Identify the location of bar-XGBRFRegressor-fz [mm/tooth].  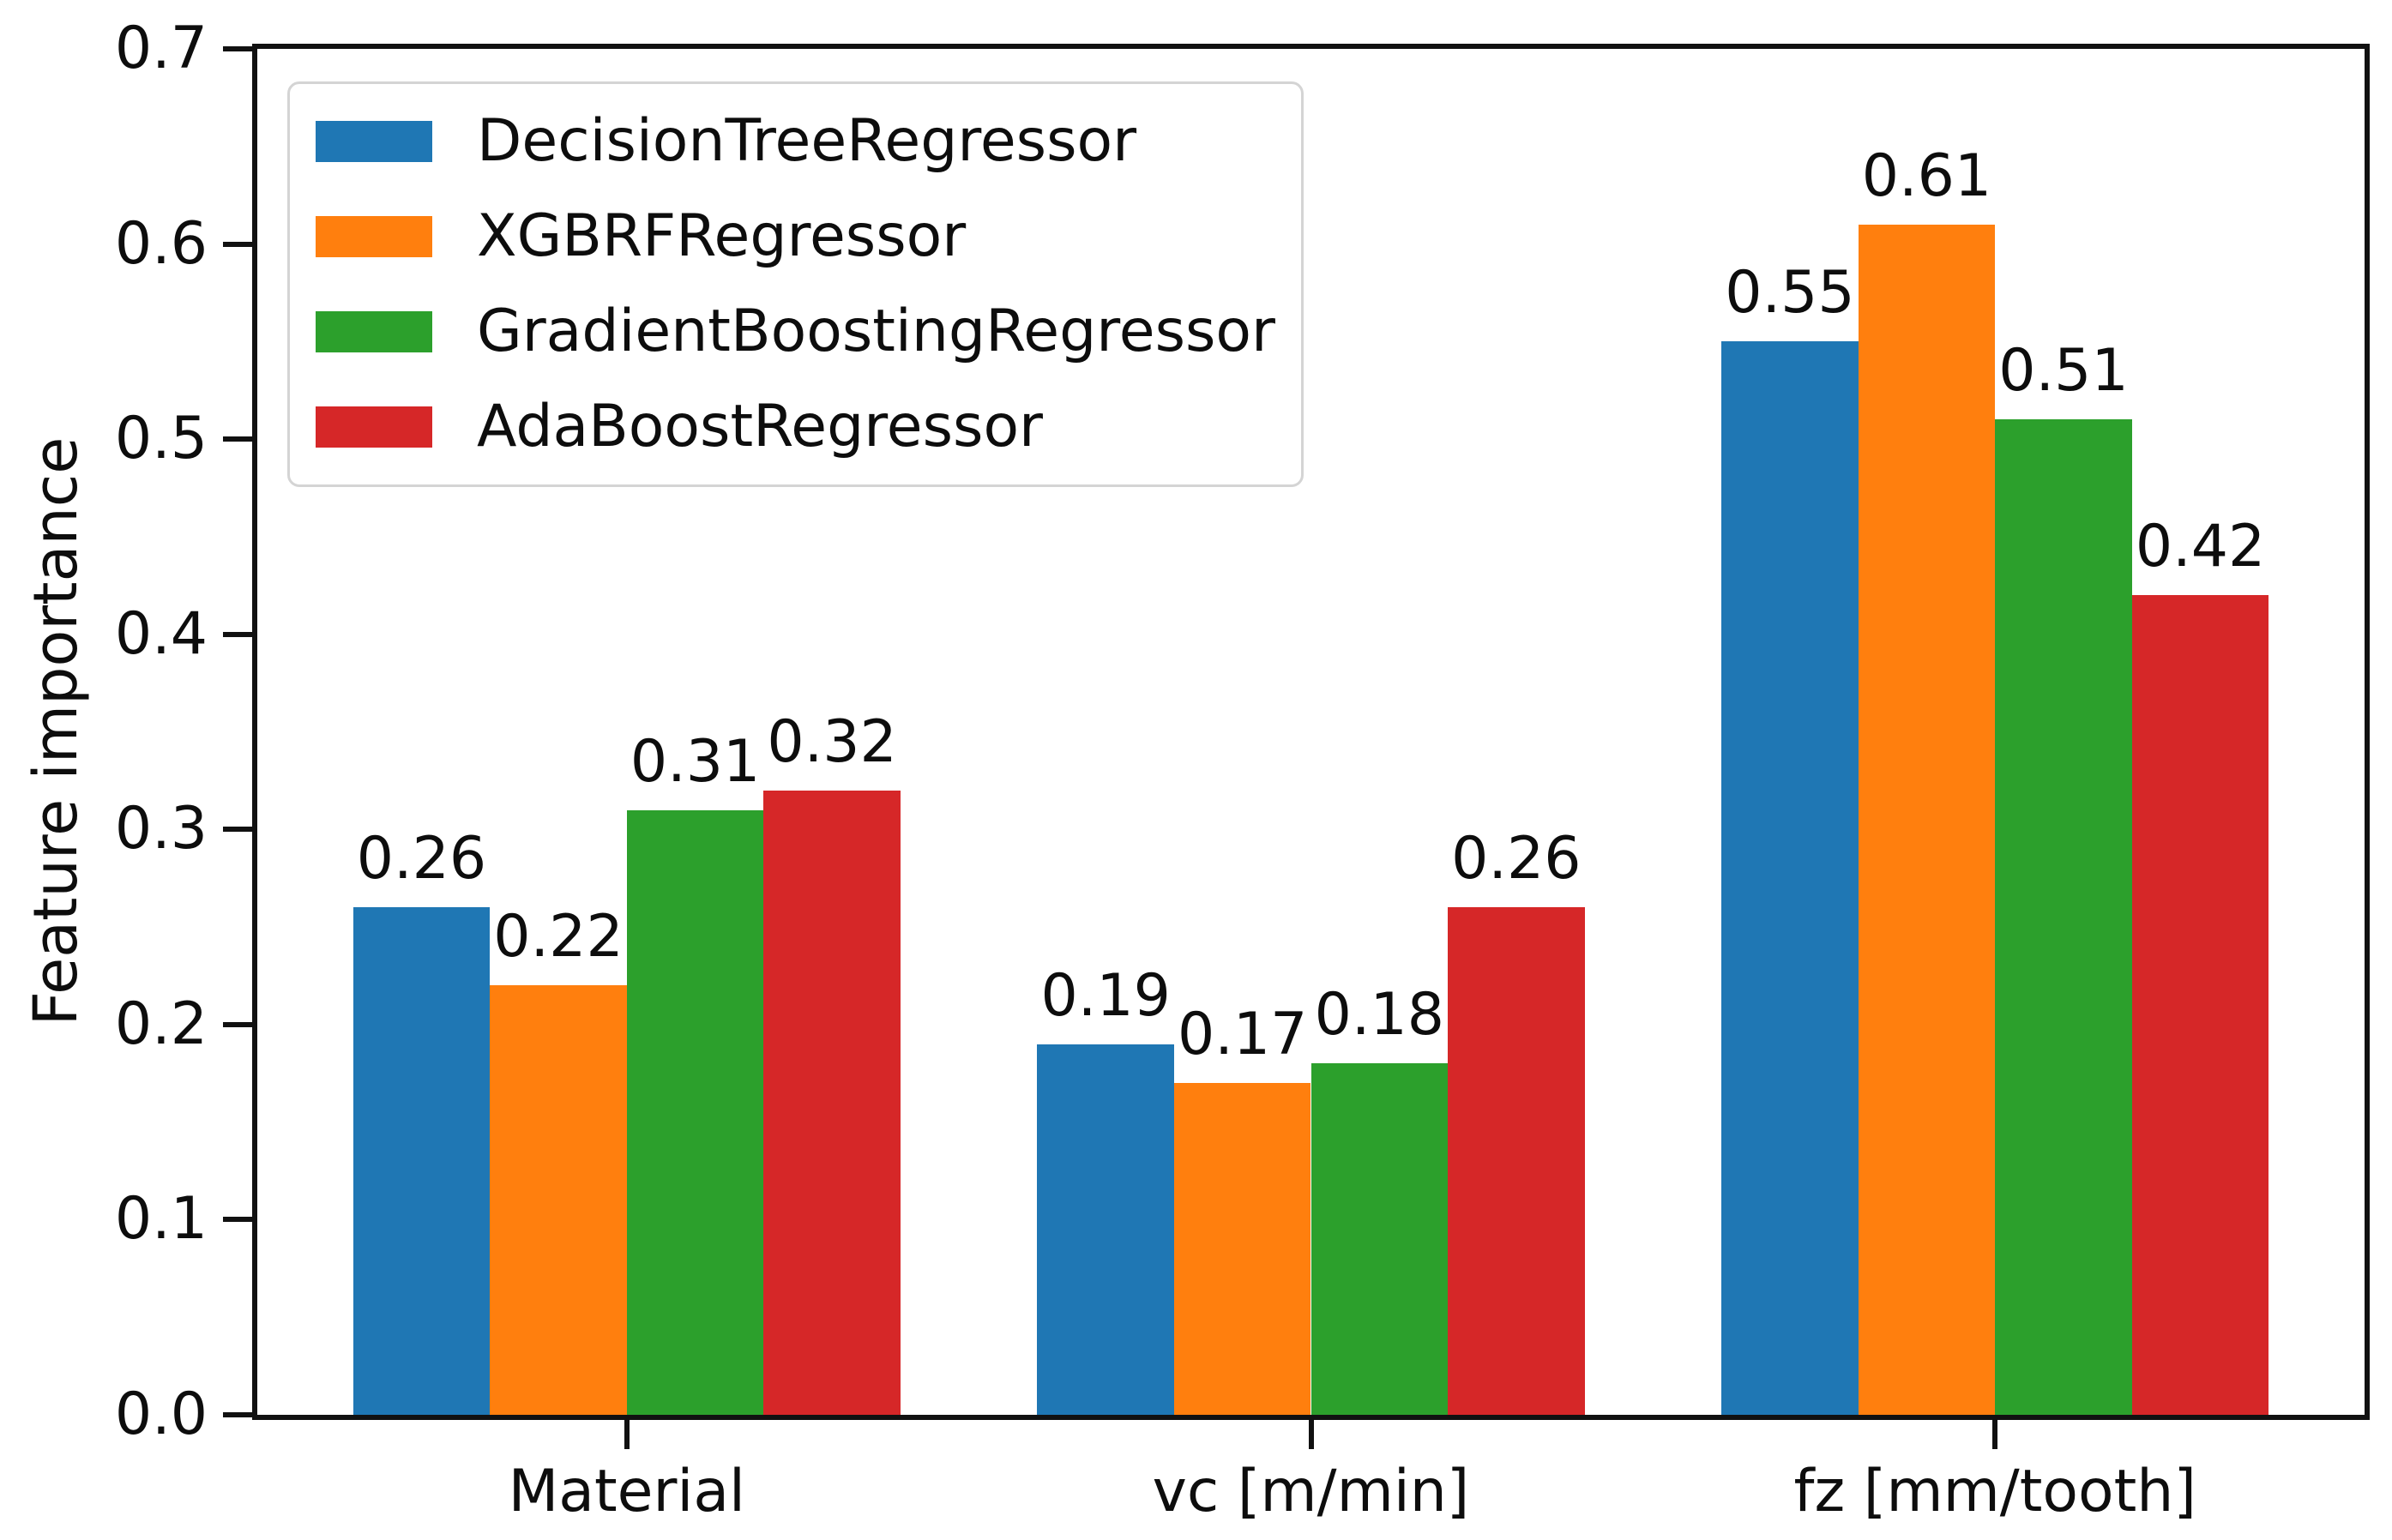
(1927, 819).